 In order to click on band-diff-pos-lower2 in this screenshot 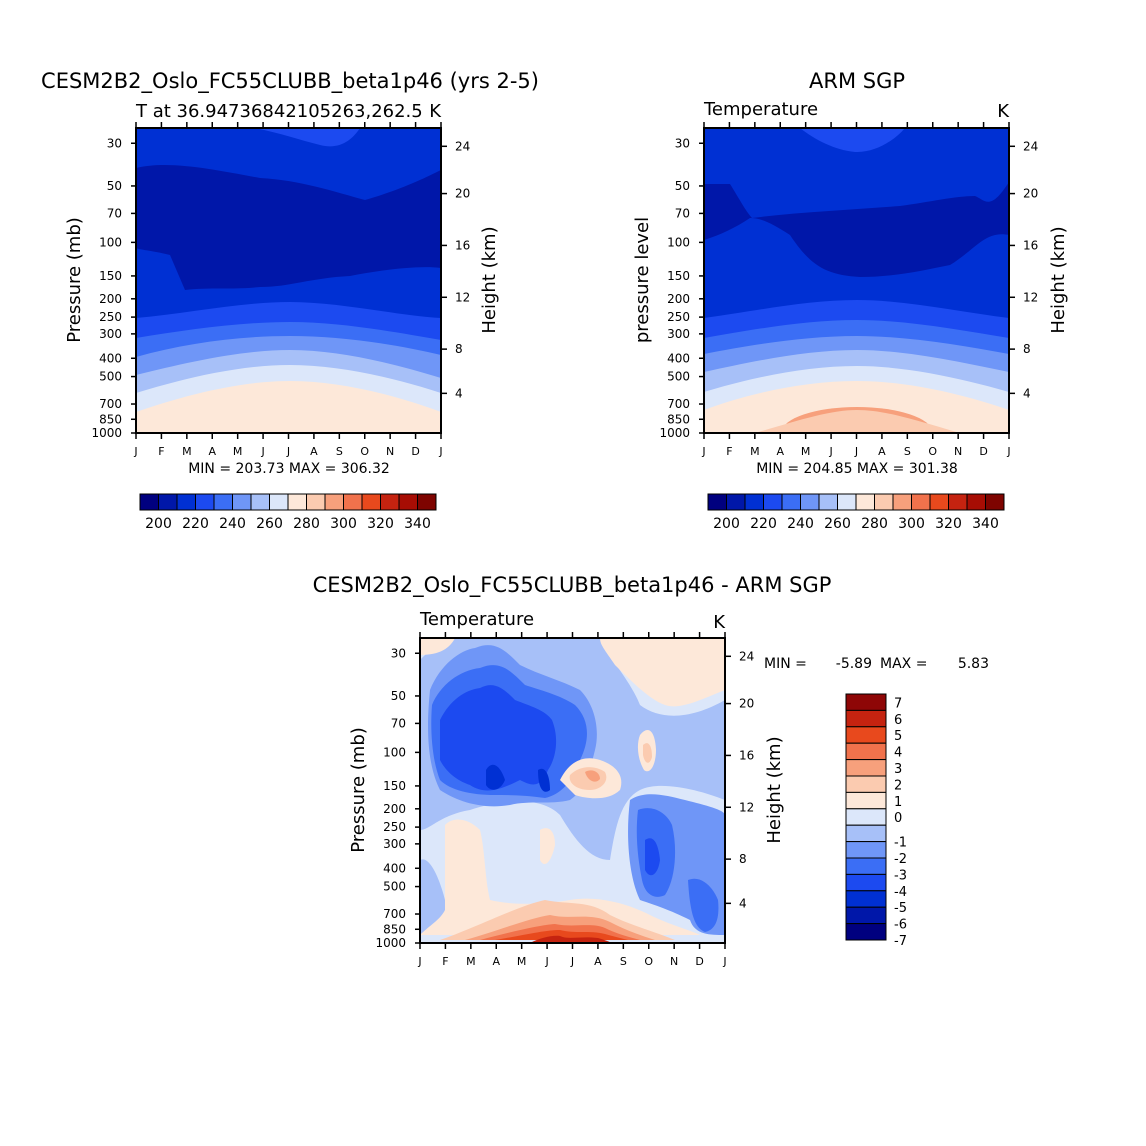, I will do `click(547, 846)`.